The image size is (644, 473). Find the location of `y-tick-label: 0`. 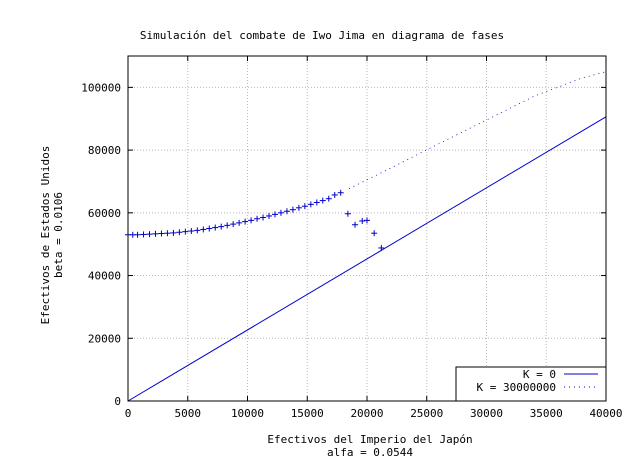

y-tick-label: 0 is located at coordinates (117, 401).